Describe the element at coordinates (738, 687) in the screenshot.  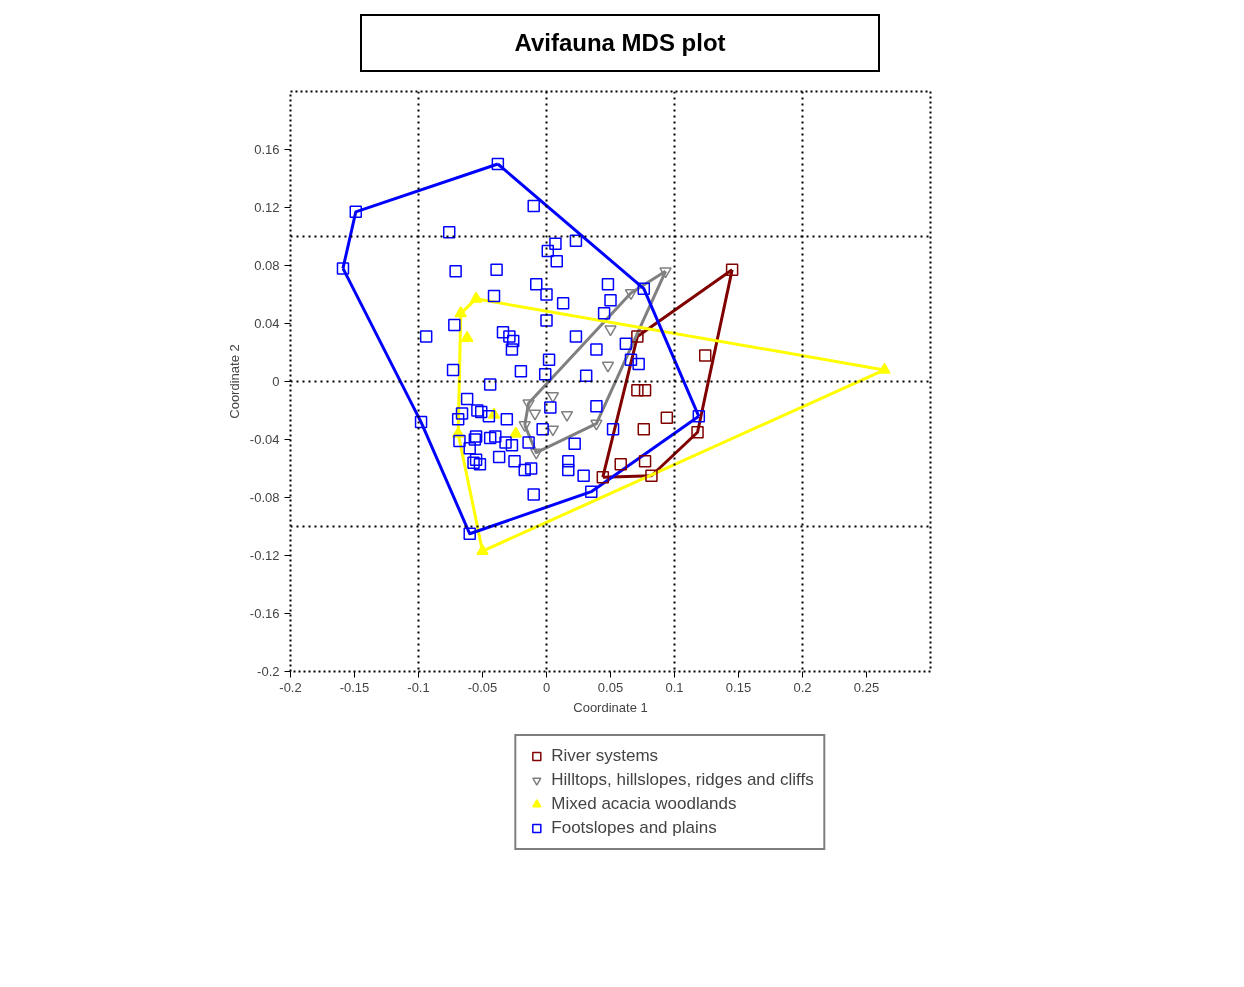
I see `x-tick-label: 0.15` at that location.